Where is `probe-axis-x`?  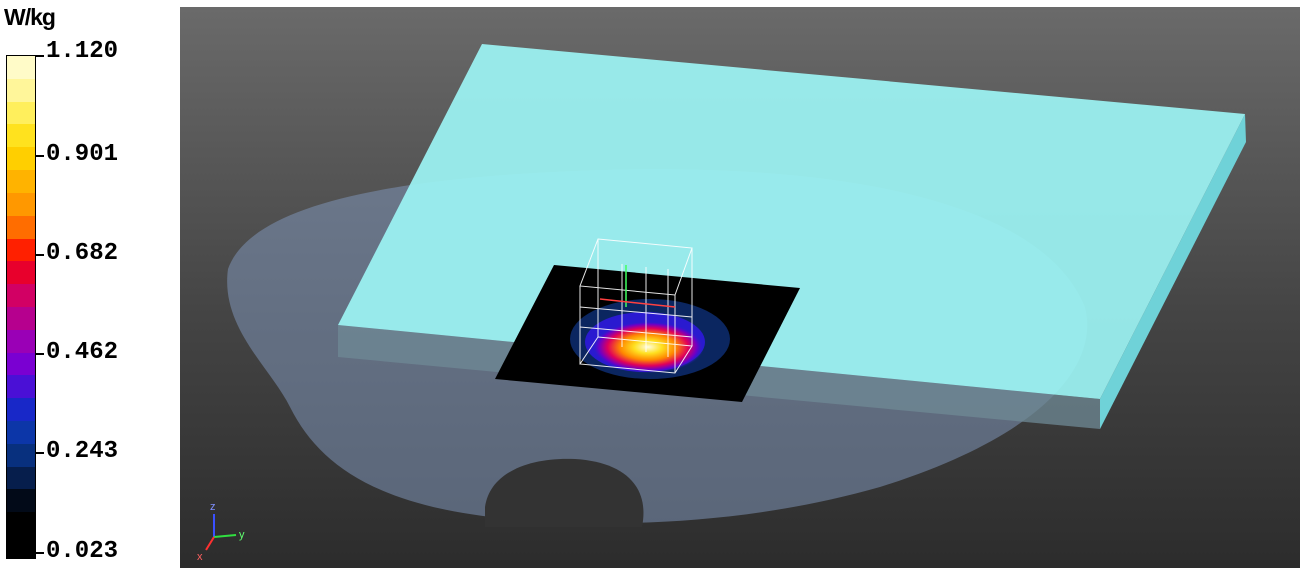 probe-axis-x is located at coordinates (637, 303).